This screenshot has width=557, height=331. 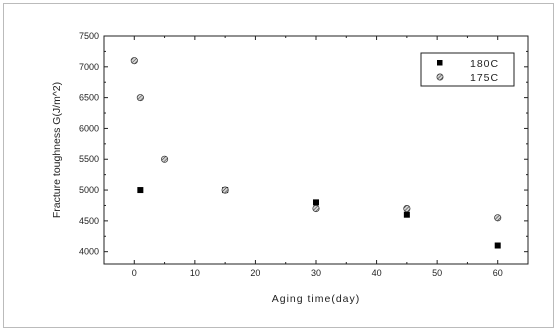 I want to click on x-tick-label: 60, so click(x=498, y=273).